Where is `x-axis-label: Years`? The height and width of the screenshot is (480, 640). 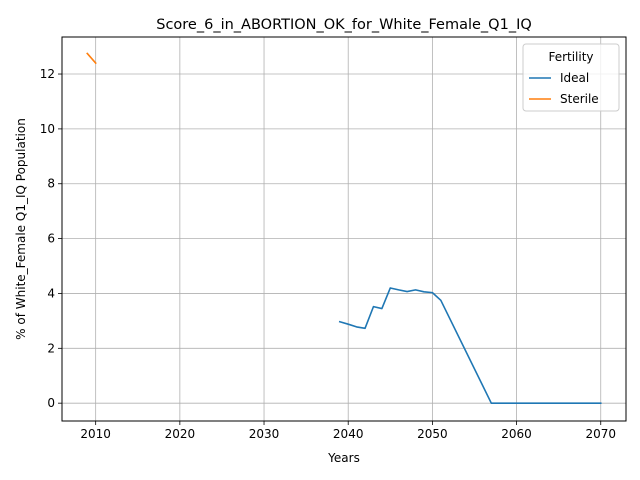
x-axis-label: Years is located at coordinates (343, 458).